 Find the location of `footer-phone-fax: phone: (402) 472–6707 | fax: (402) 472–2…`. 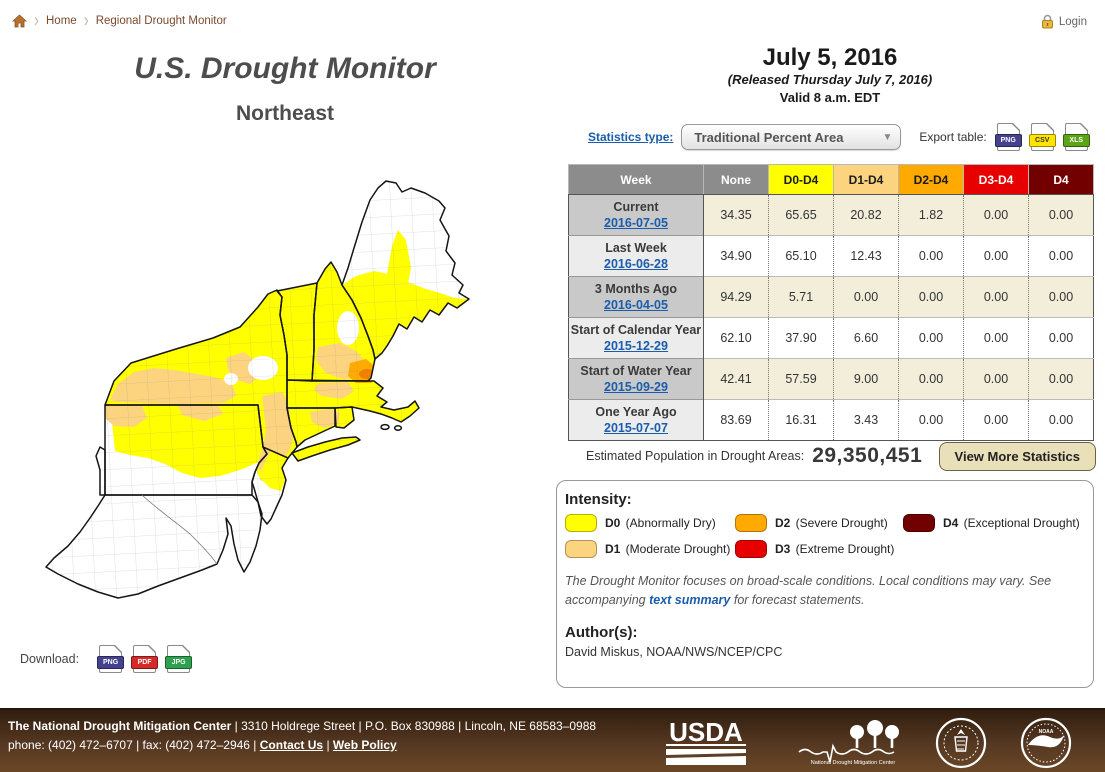

footer-phone-fax: phone: (402) 472–6707 | fax: (402) 472–2… is located at coordinates (134, 745).